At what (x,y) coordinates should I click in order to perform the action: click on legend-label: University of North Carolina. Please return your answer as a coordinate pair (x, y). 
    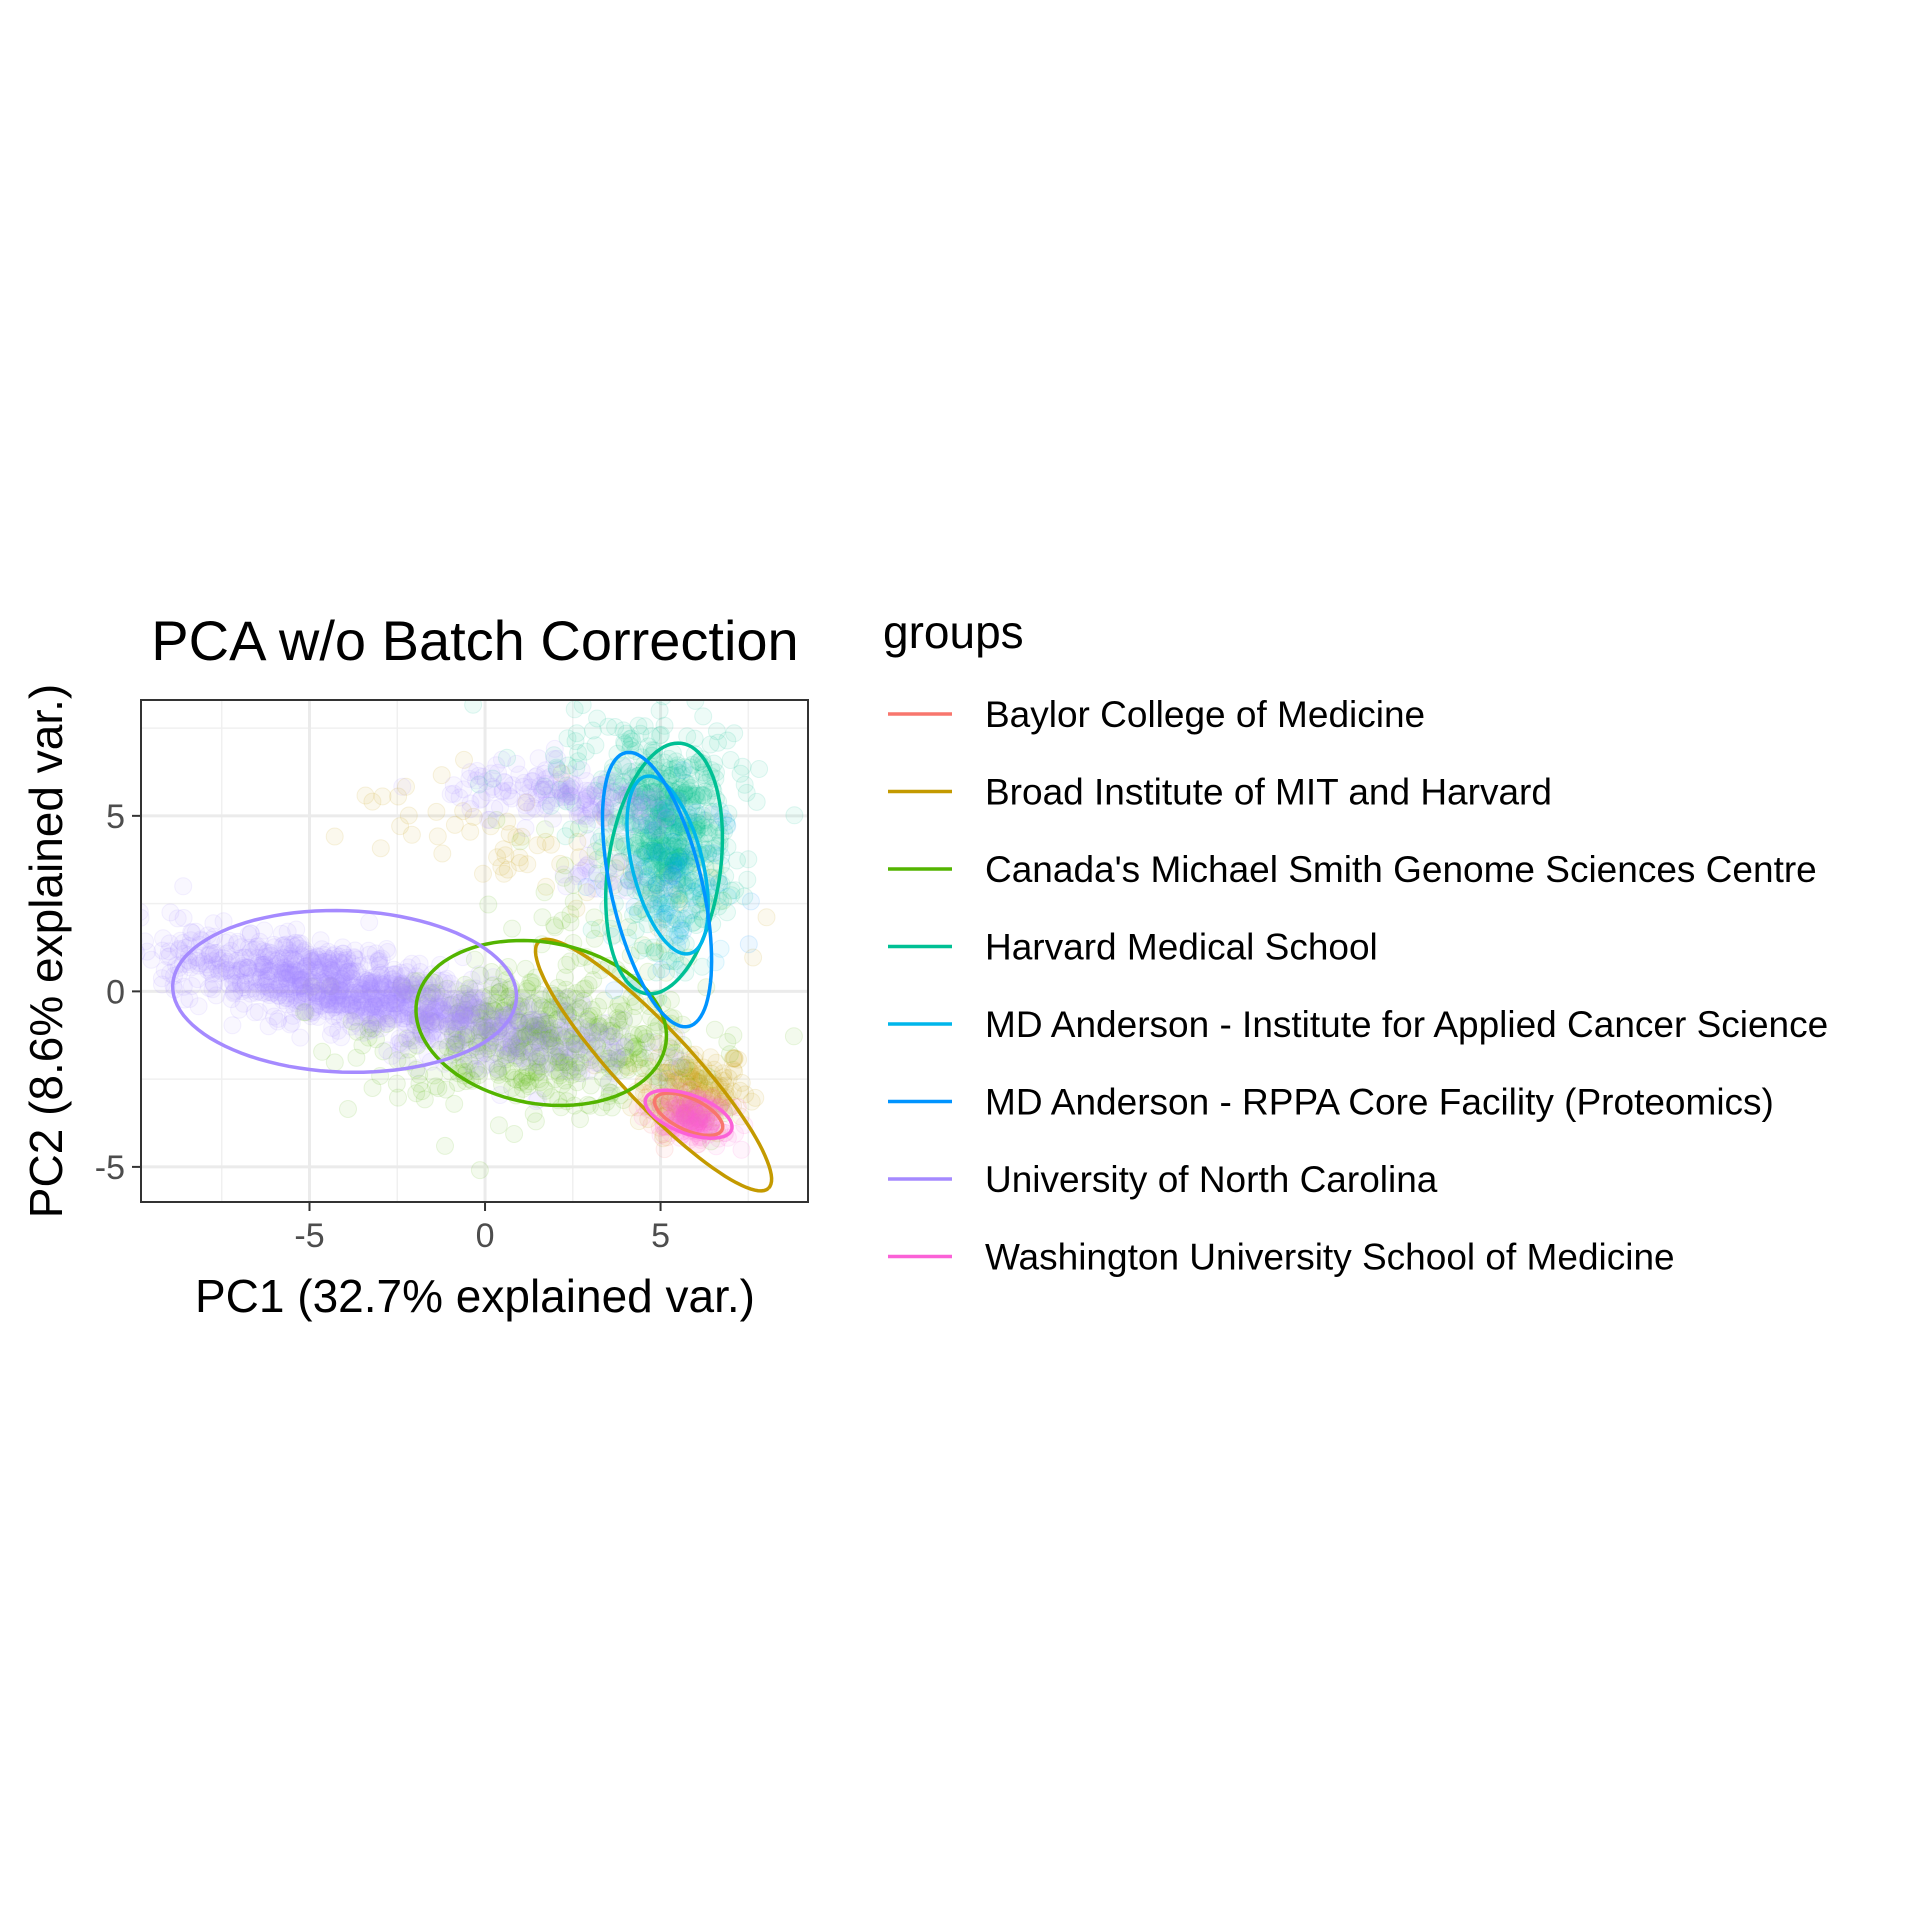
    Looking at the image, I should click on (1211, 1179).